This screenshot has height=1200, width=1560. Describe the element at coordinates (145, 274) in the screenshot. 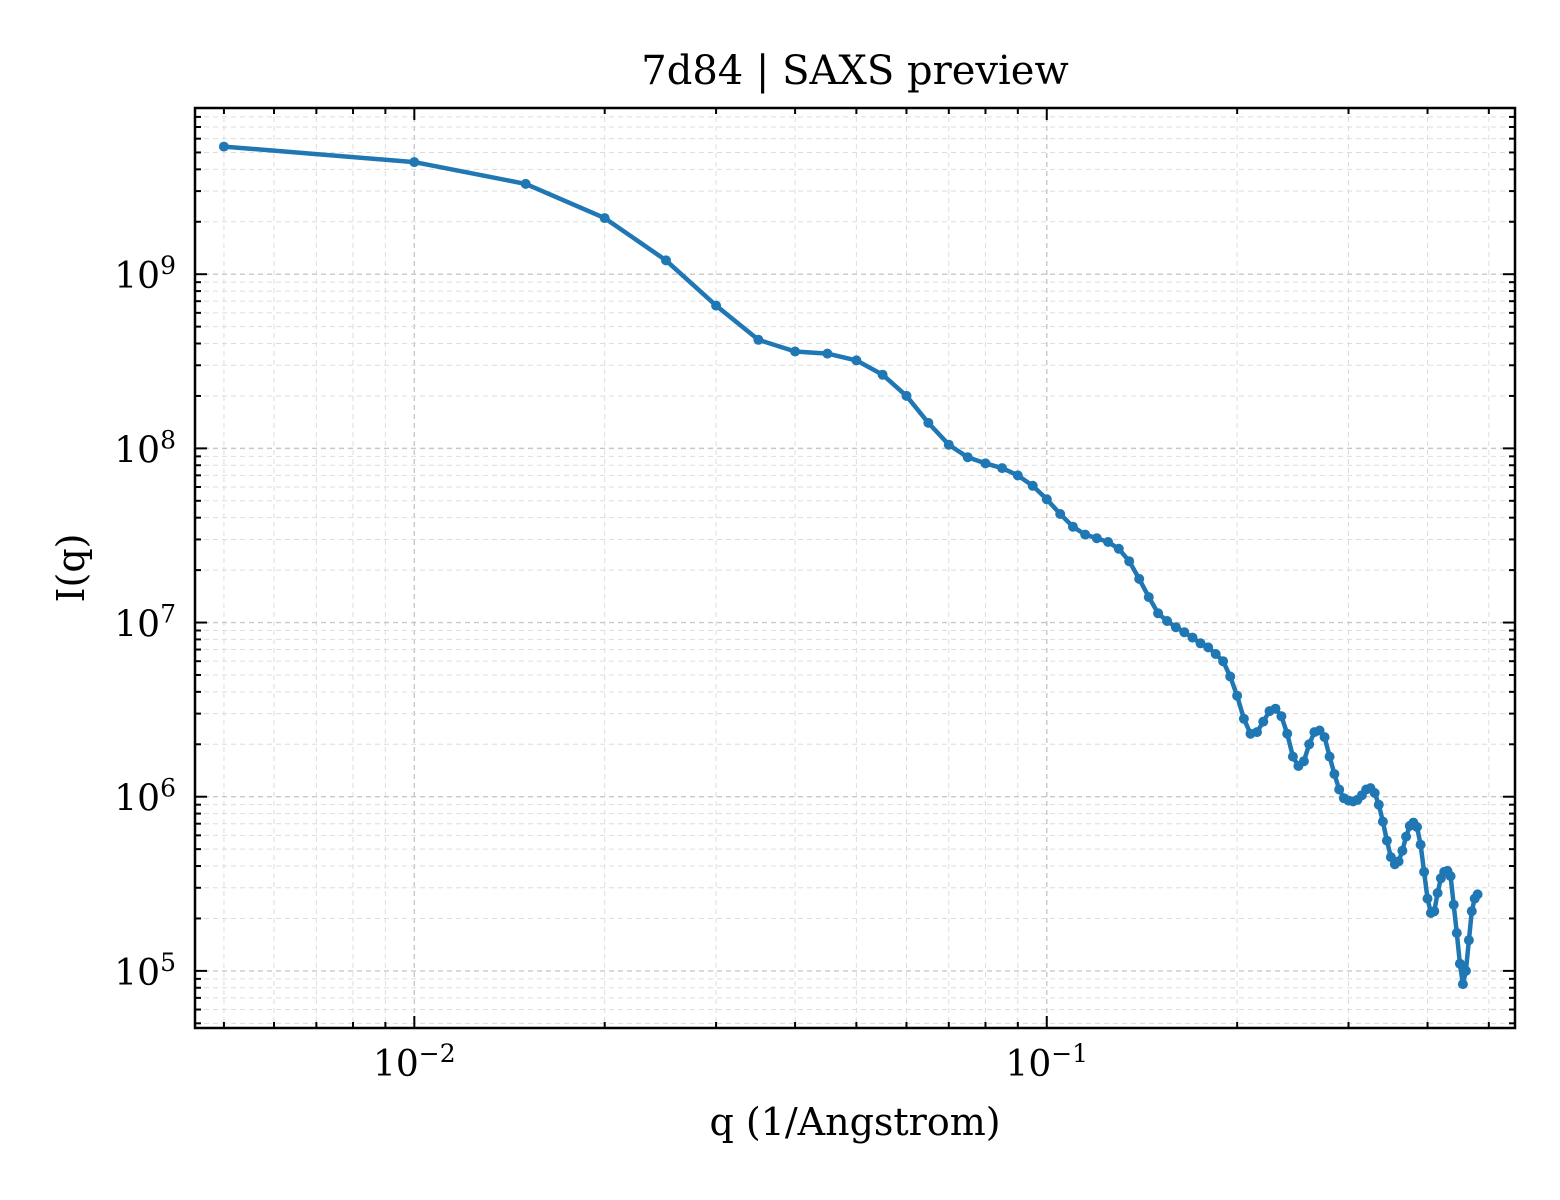

I see `y-tick-label: 109` at that location.